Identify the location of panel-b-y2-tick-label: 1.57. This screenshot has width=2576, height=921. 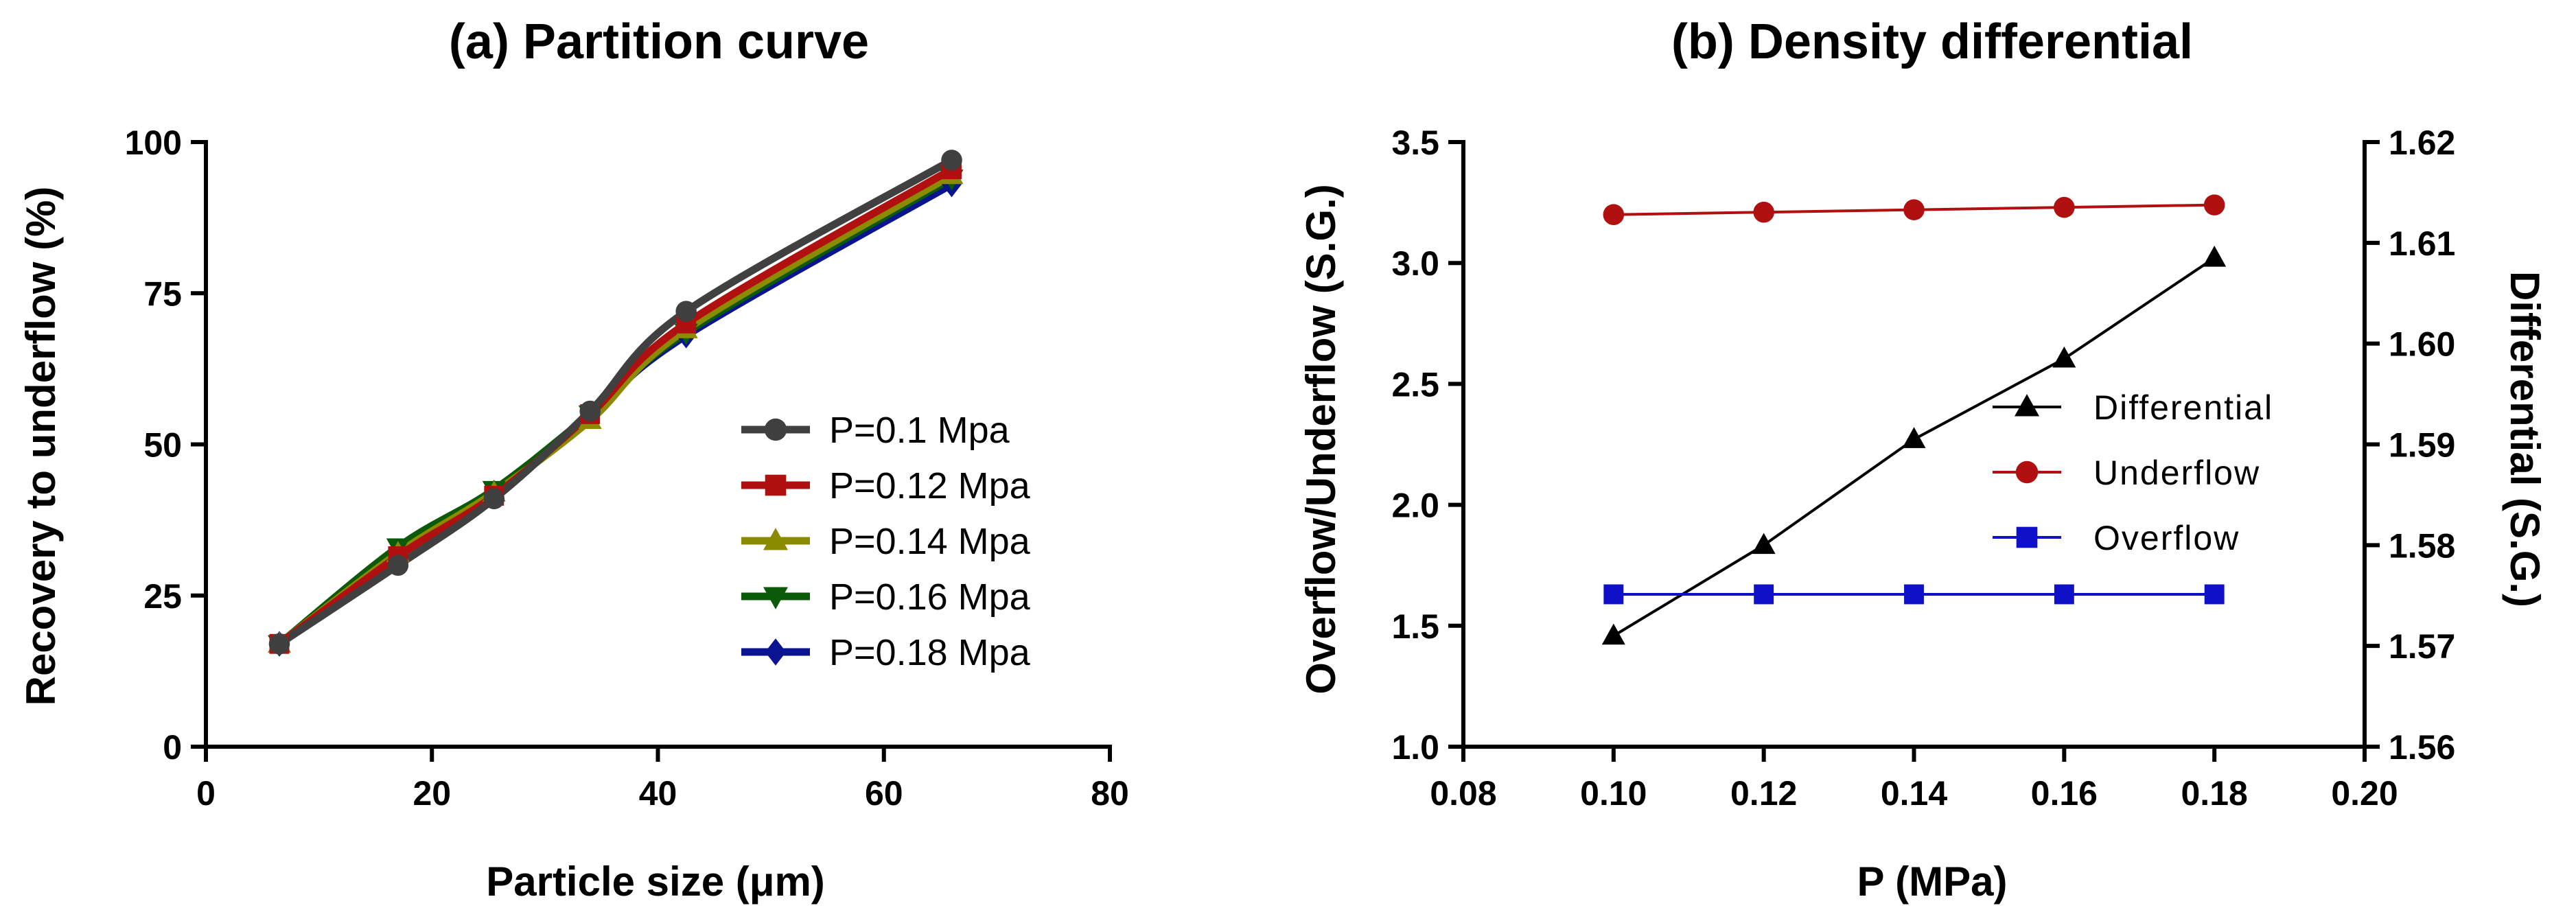
(2422, 646).